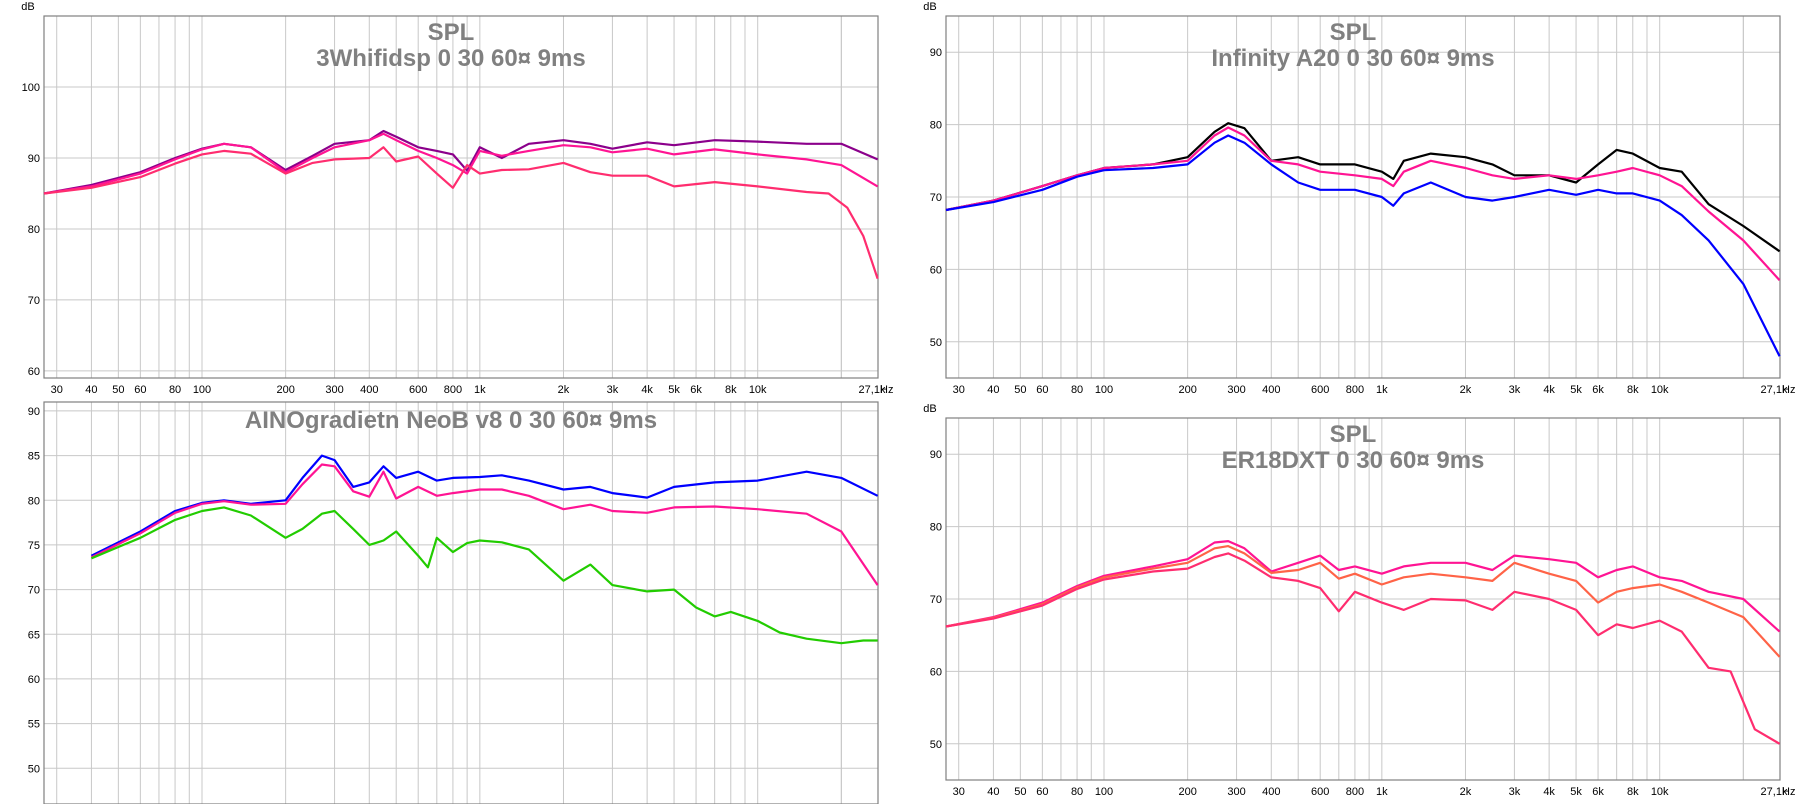 Image resolution: width=1800 pixels, height=804 pixels. What do you see at coordinates (450, 58) in the screenshot?
I see `chart-subtitle: 3Whifidsp 0 30 60¤ 9ms` at bounding box center [450, 58].